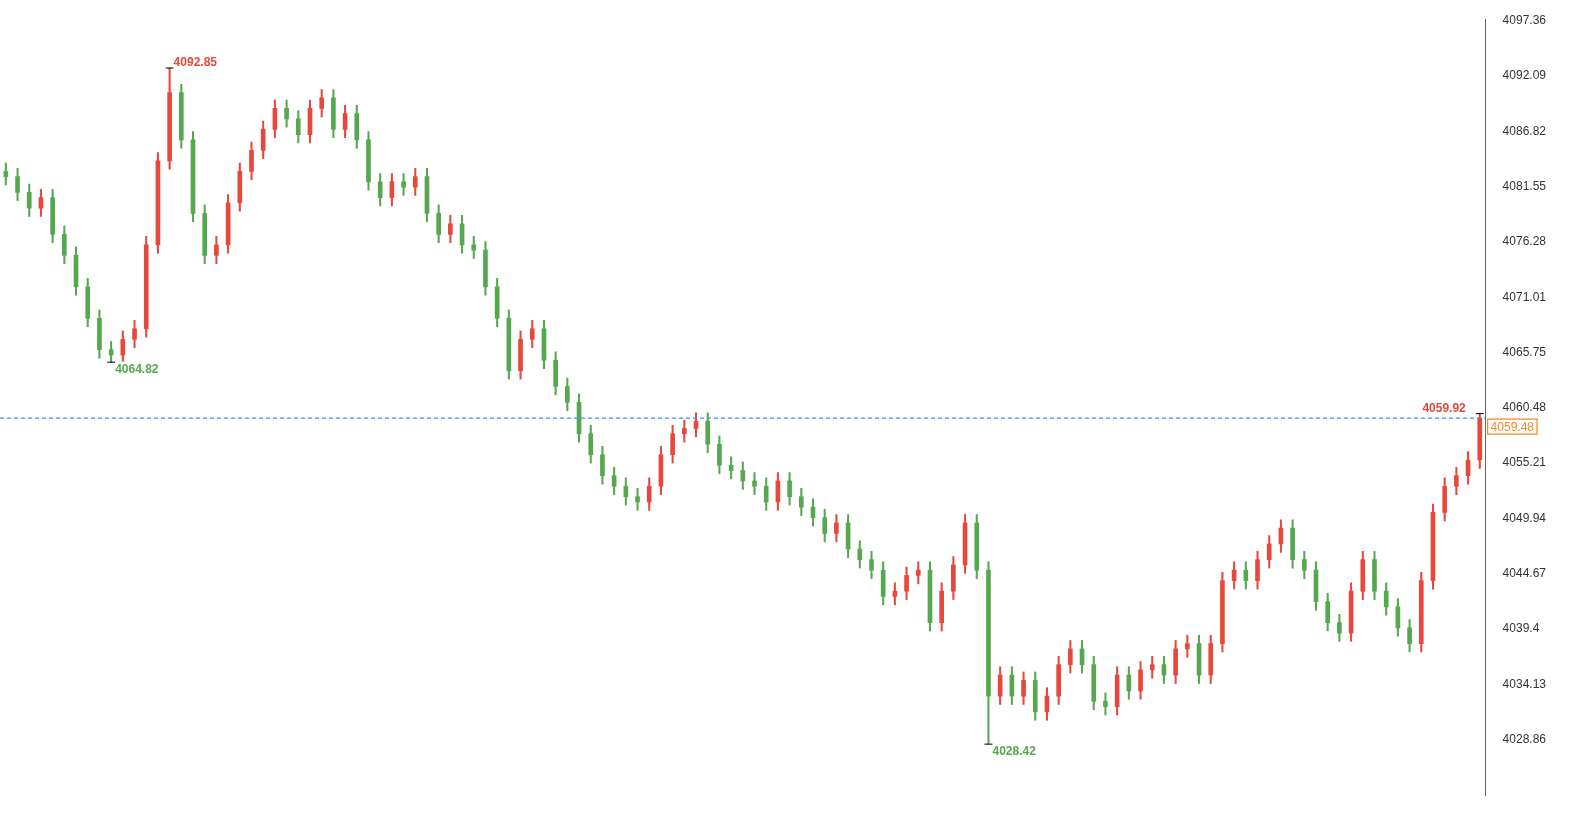 This screenshot has height=815, width=1574. I want to click on y-tick-label: 4097.36, so click(1524, 19).